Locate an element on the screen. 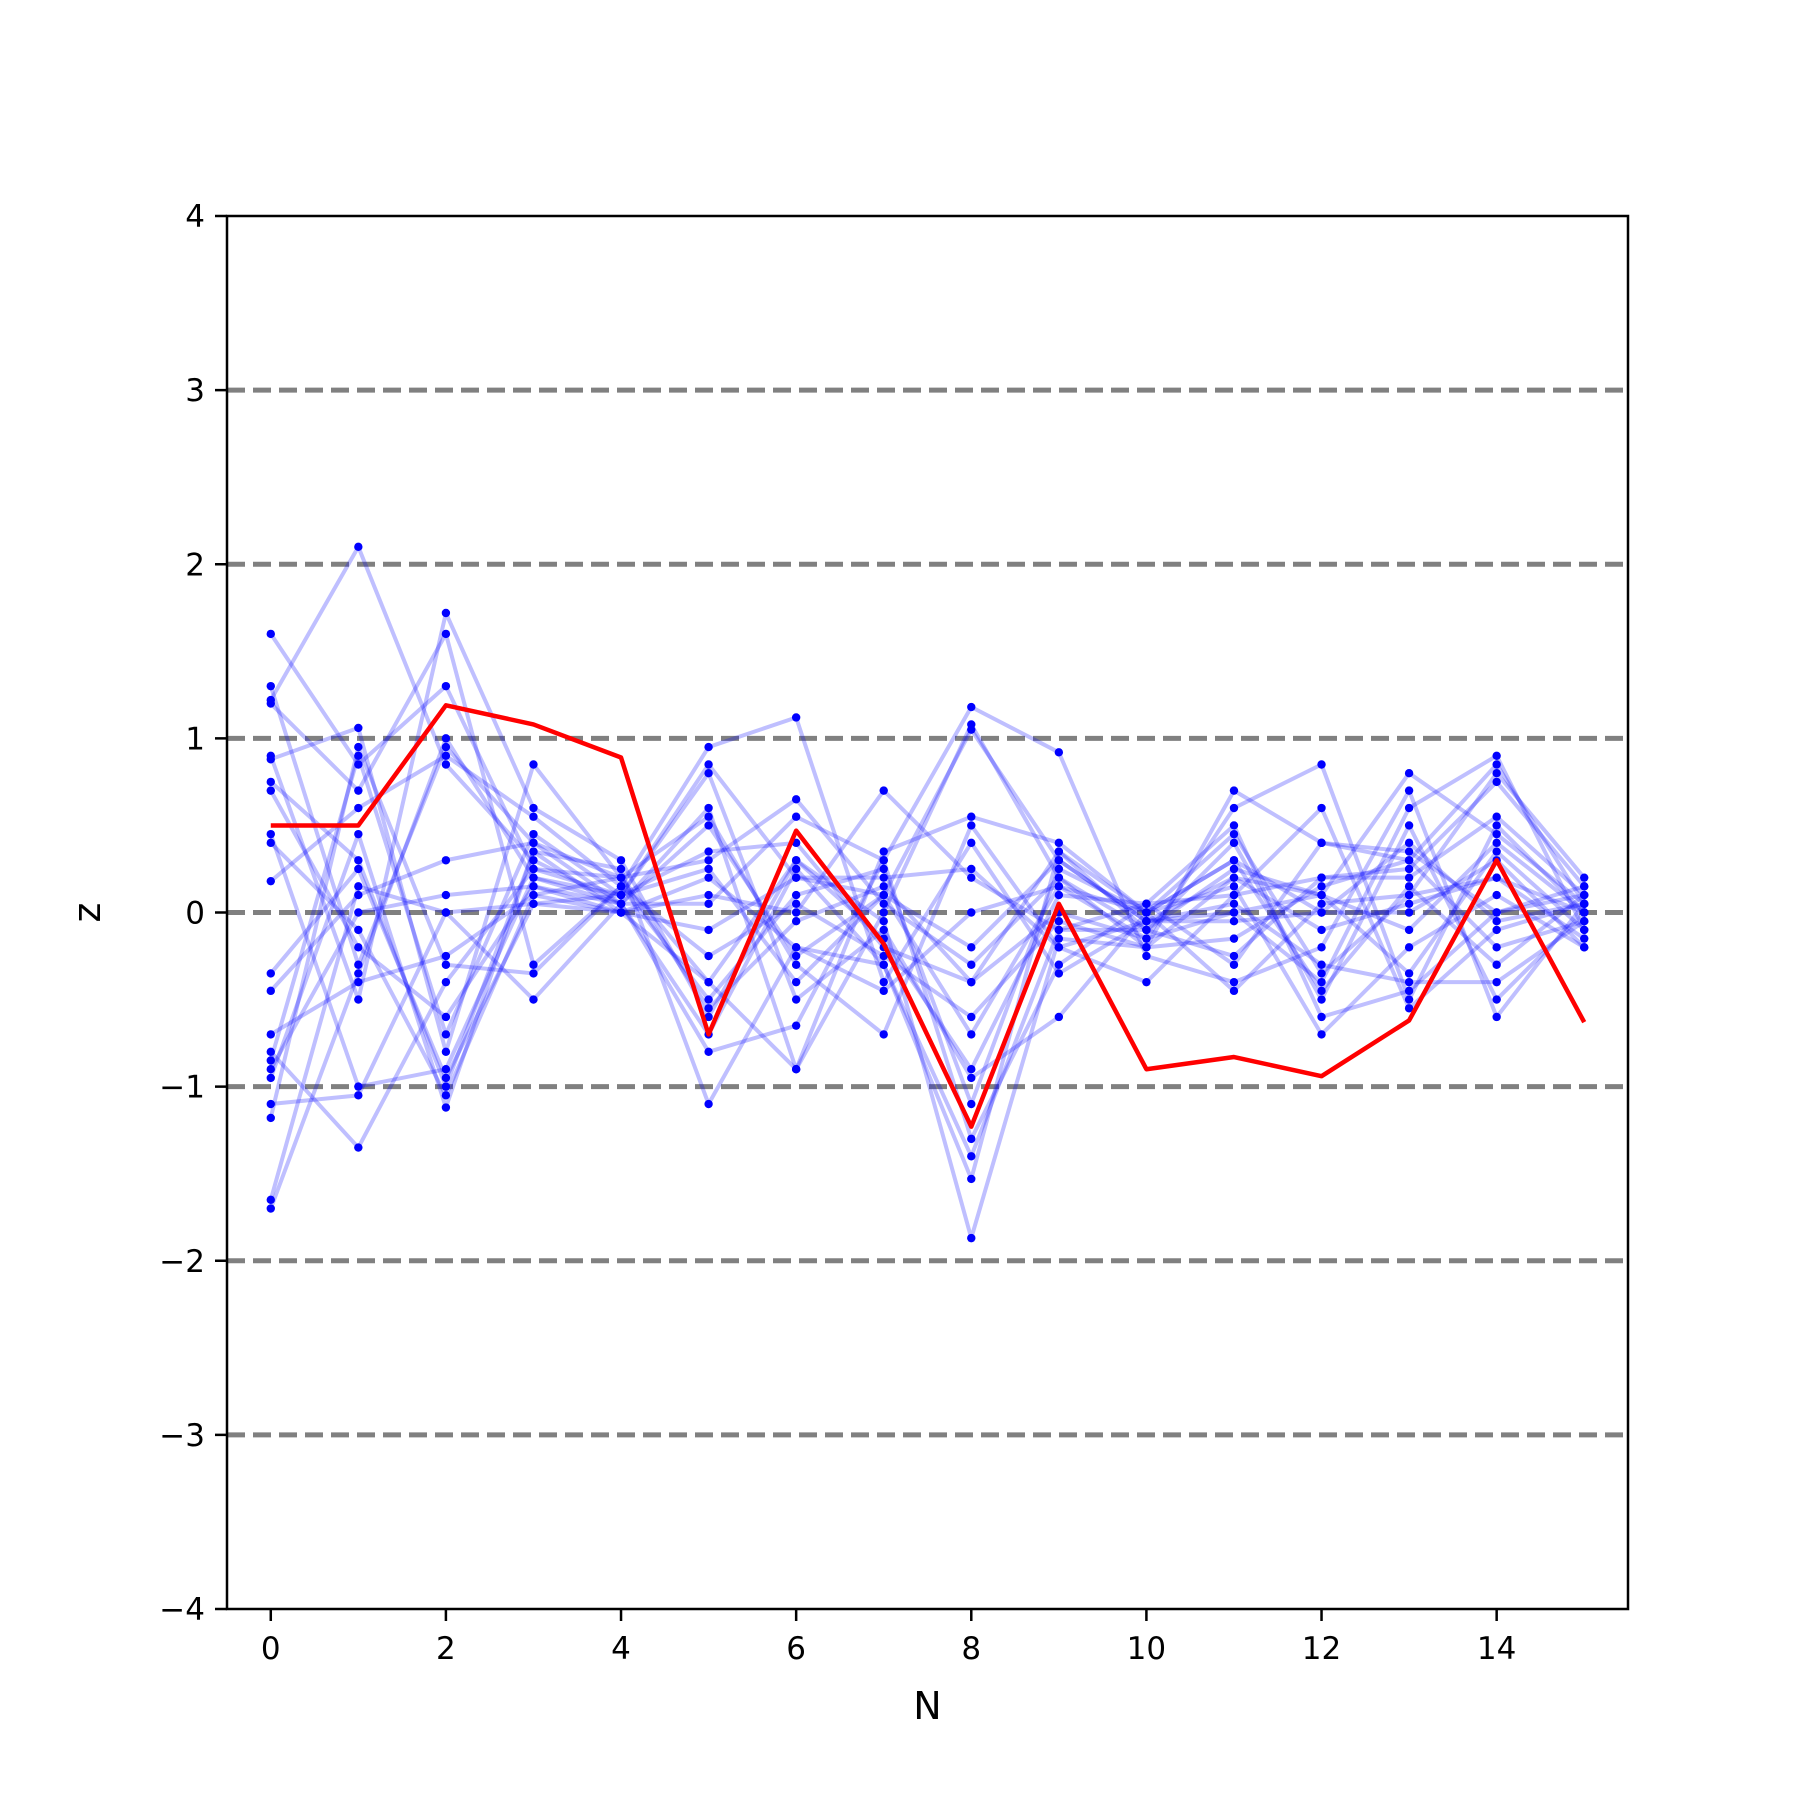  x-tick-label: 8 is located at coordinates (971, 1649).